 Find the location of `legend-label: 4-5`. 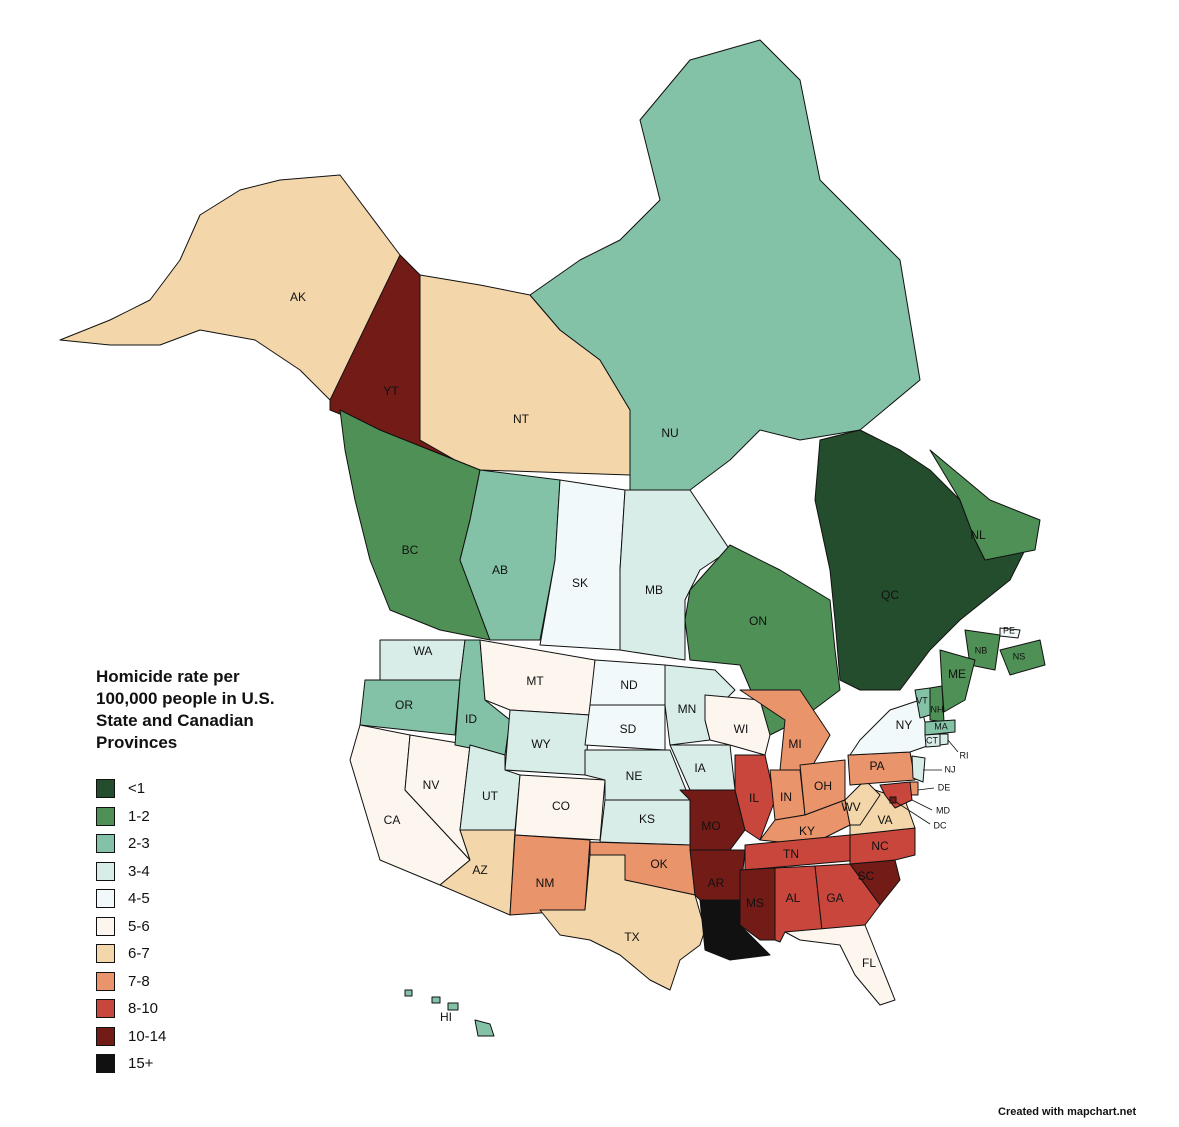

legend-label: 4-5 is located at coordinates (139, 899).